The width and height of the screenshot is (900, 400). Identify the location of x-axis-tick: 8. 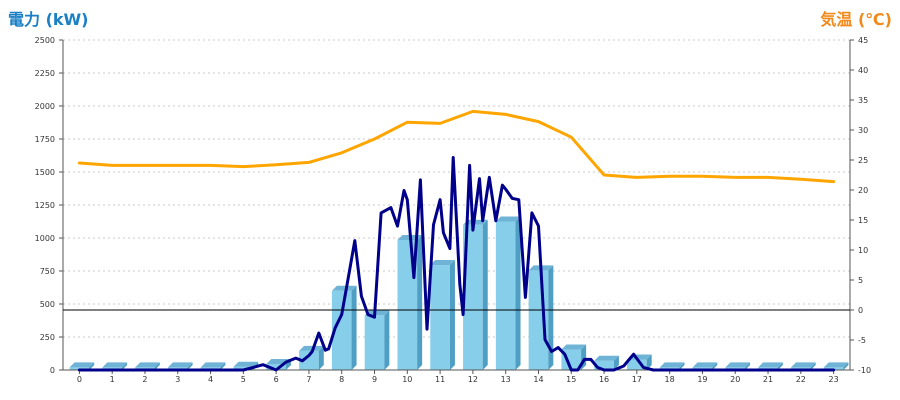
(341, 379).